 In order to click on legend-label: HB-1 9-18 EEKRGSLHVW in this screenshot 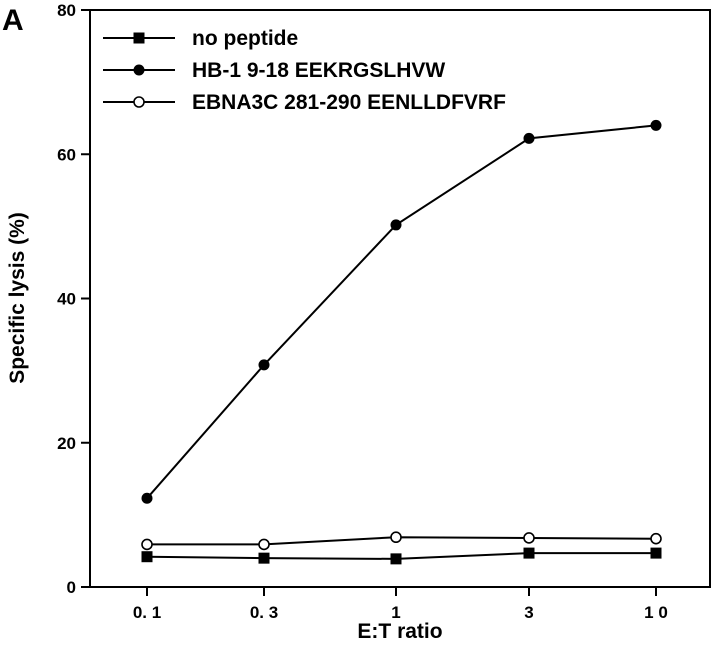, I will do `click(318, 70)`.